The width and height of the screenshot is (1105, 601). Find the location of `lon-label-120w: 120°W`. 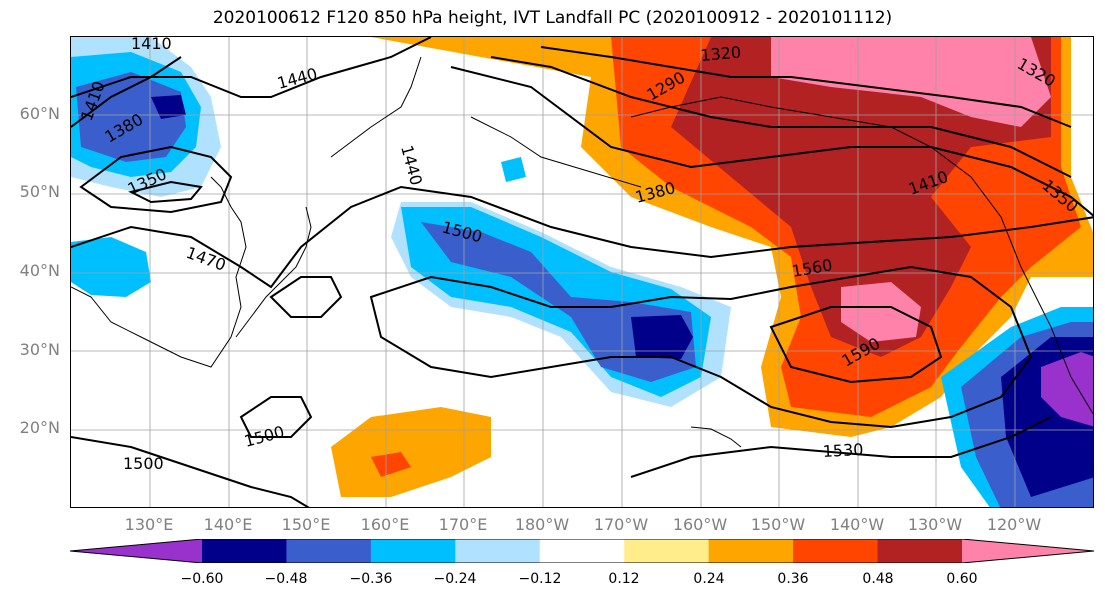

lon-label-120w: 120°W is located at coordinates (1014, 524).